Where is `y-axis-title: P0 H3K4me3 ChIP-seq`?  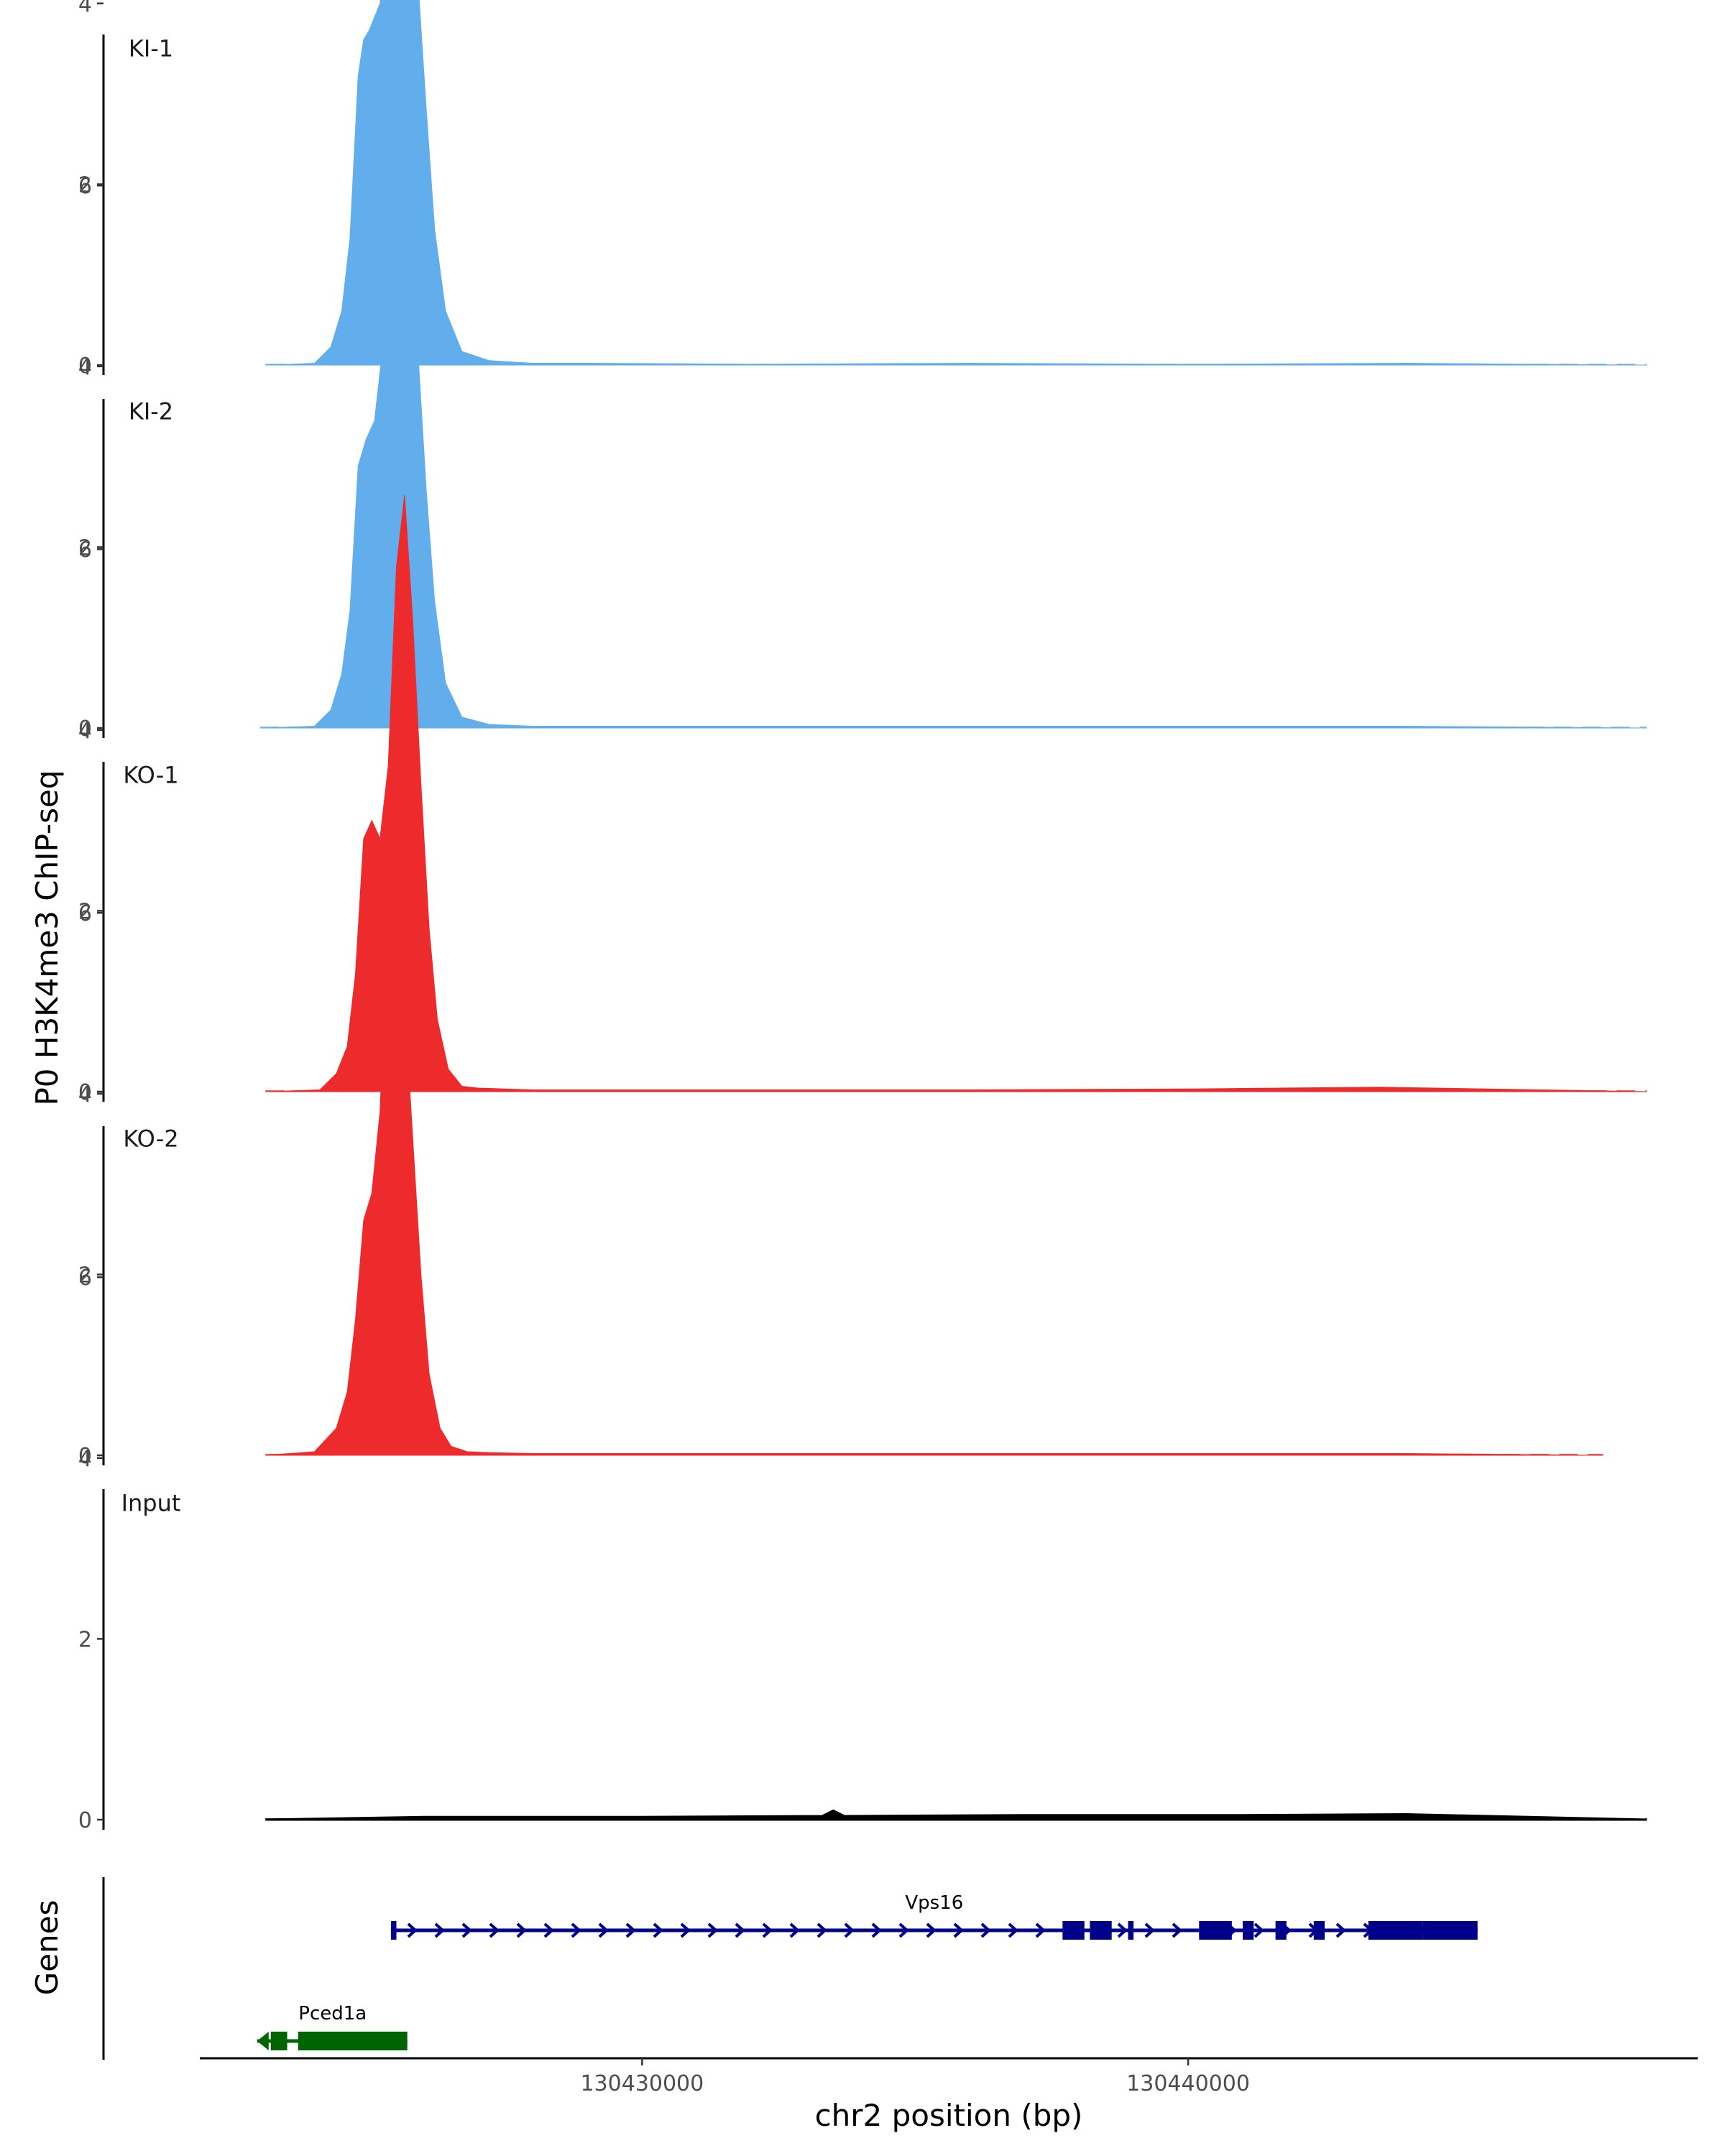
y-axis-title: P0 H3K4me3 ChIP-seq is located at coordinates (47, 937).